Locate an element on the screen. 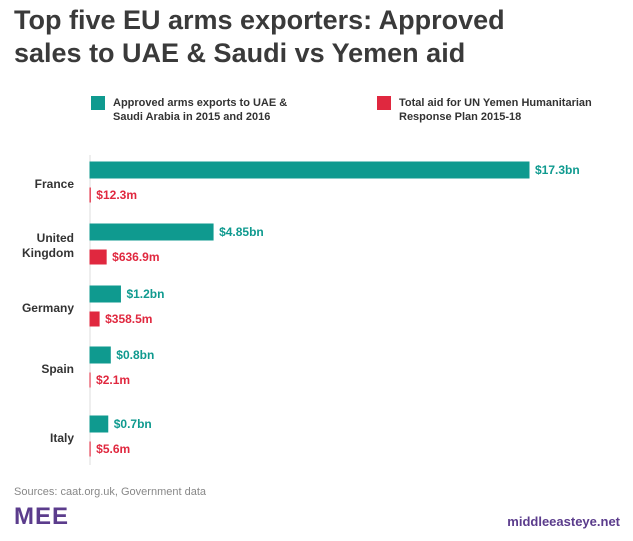  data-label: $1.2bn is located at coordinates (145, 294).